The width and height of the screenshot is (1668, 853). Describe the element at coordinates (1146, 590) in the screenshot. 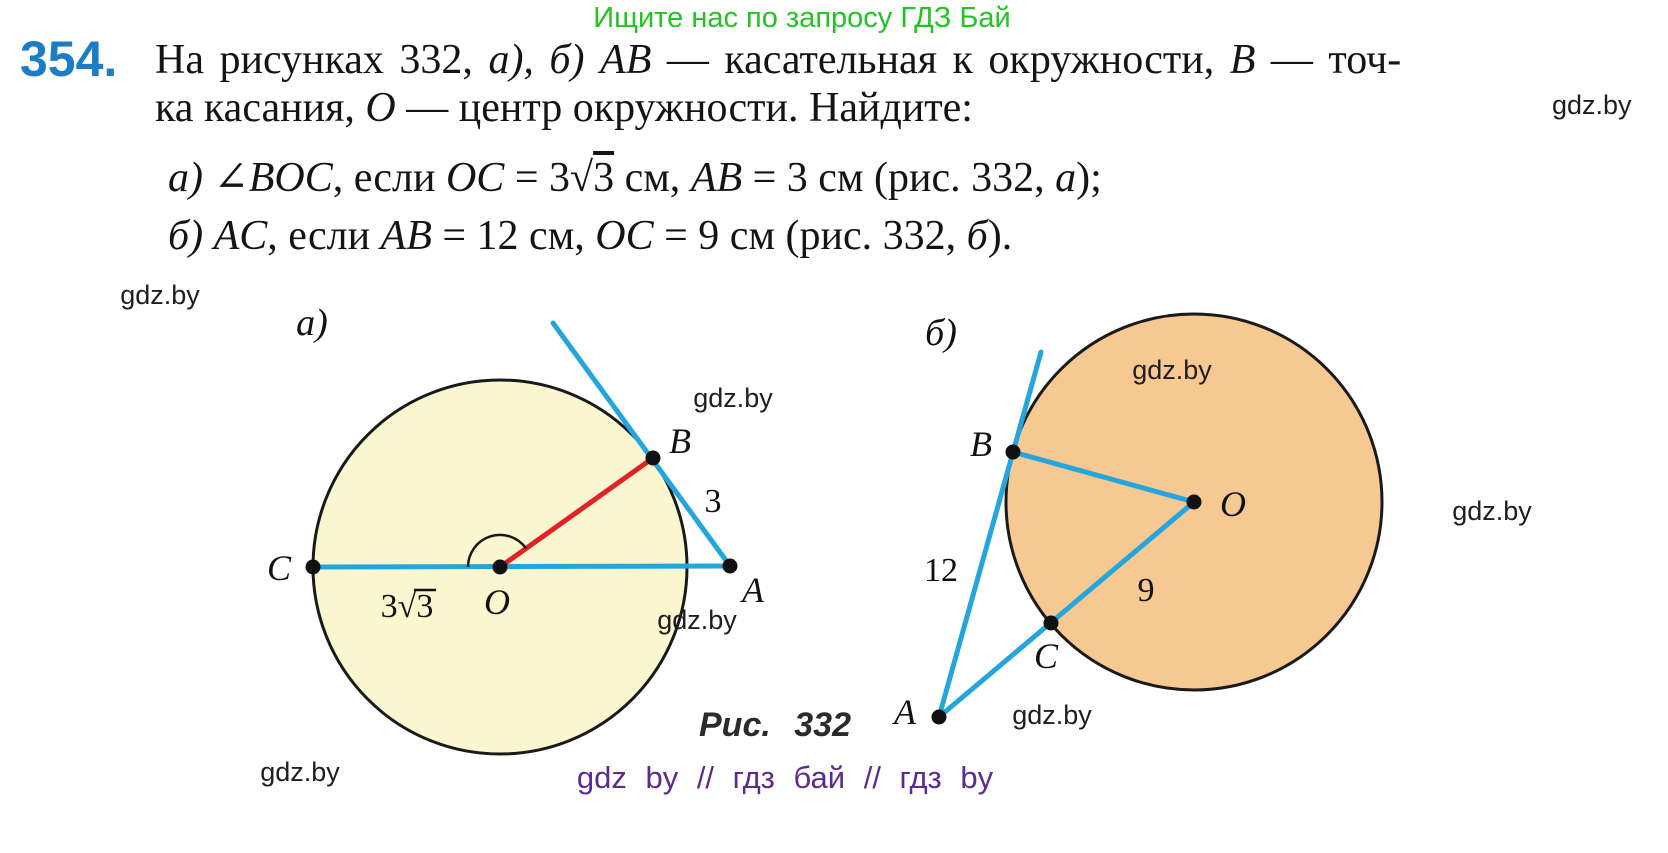

I see `length-oc-b: 9` at that location.